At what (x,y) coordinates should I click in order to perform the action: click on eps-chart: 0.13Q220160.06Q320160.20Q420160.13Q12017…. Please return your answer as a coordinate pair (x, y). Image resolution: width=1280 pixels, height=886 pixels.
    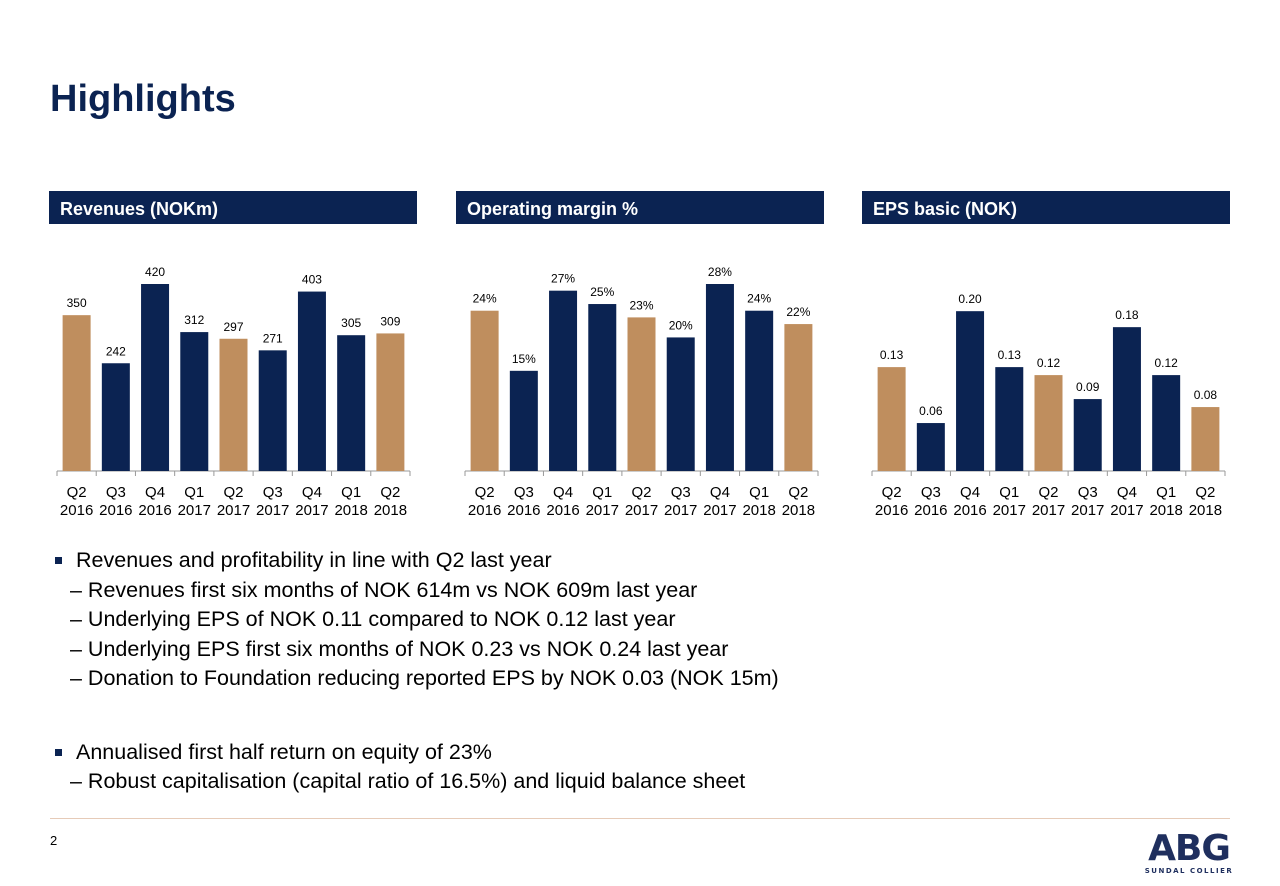
    Looking at the image, I should click on (1048, 405).